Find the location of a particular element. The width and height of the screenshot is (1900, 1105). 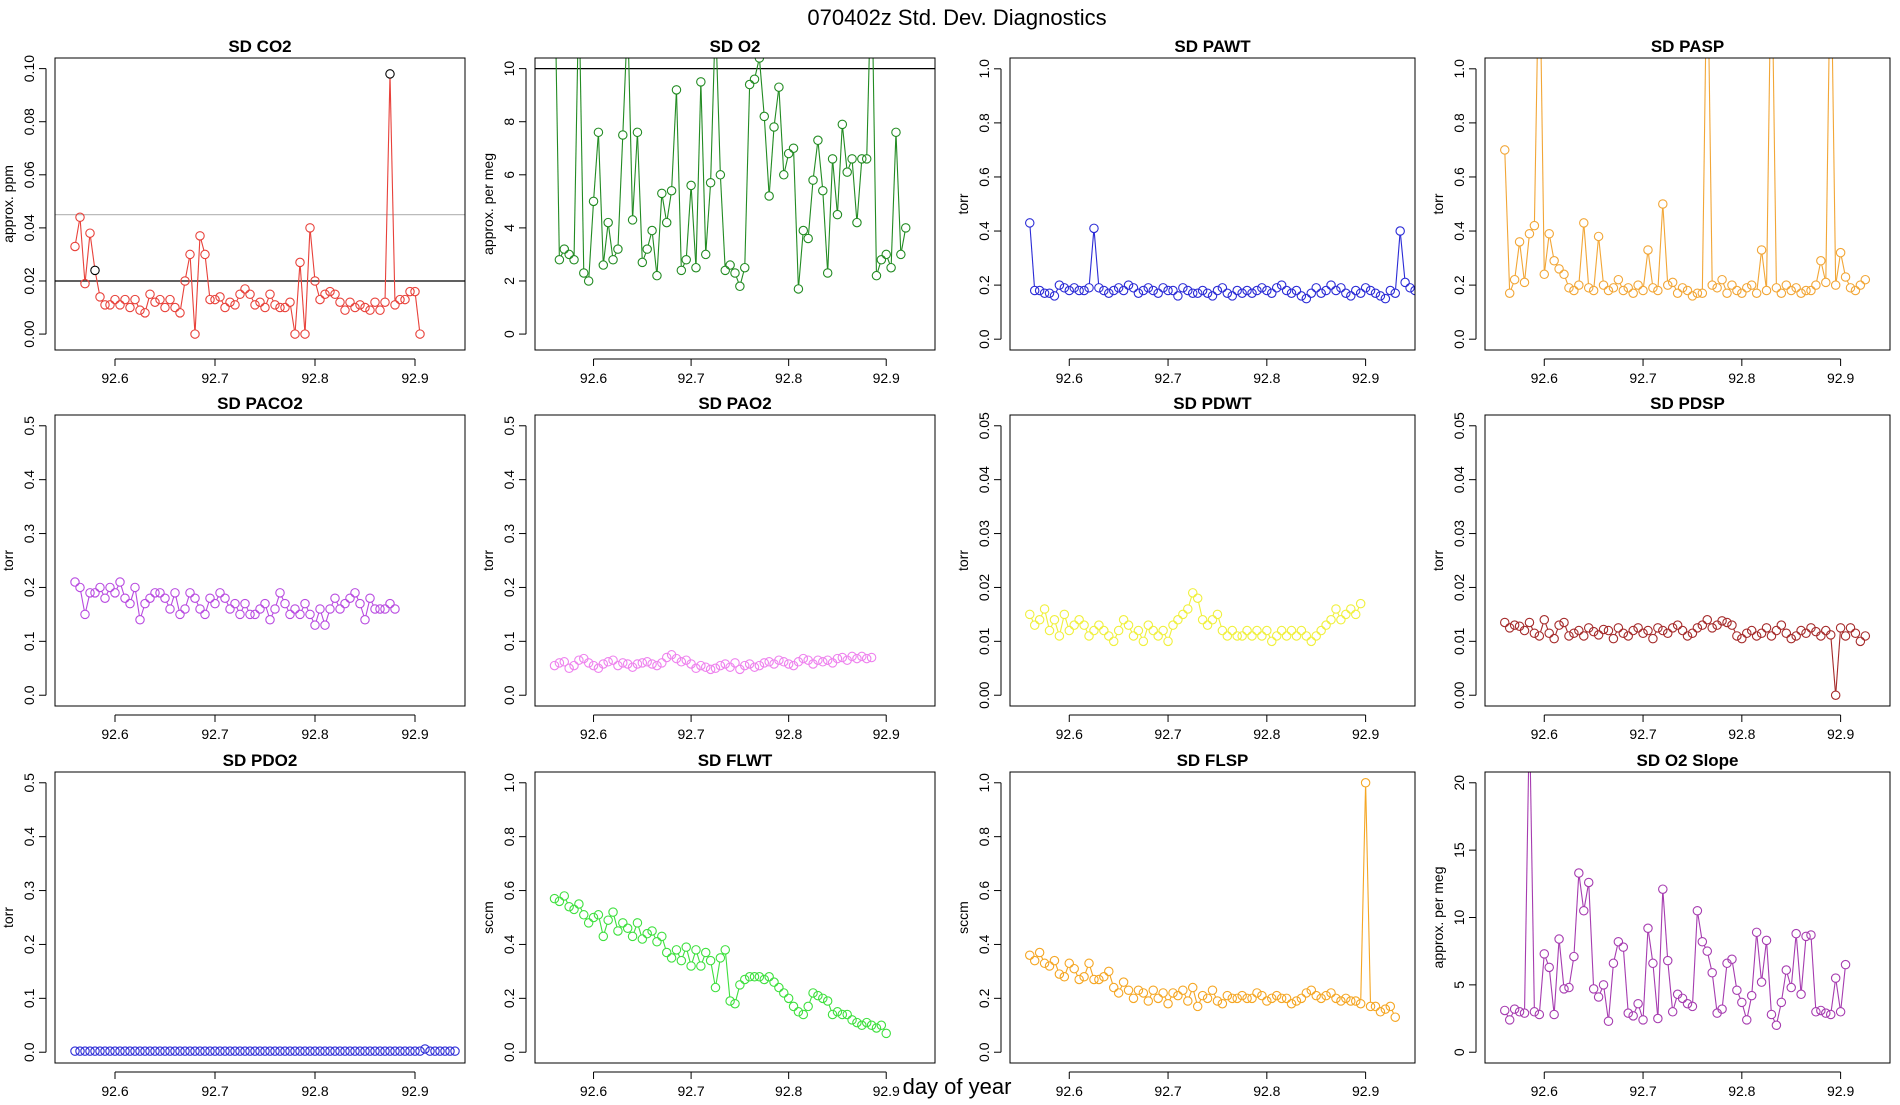

y-tick-label: 0.00 is located at coordinates (1459, 694).